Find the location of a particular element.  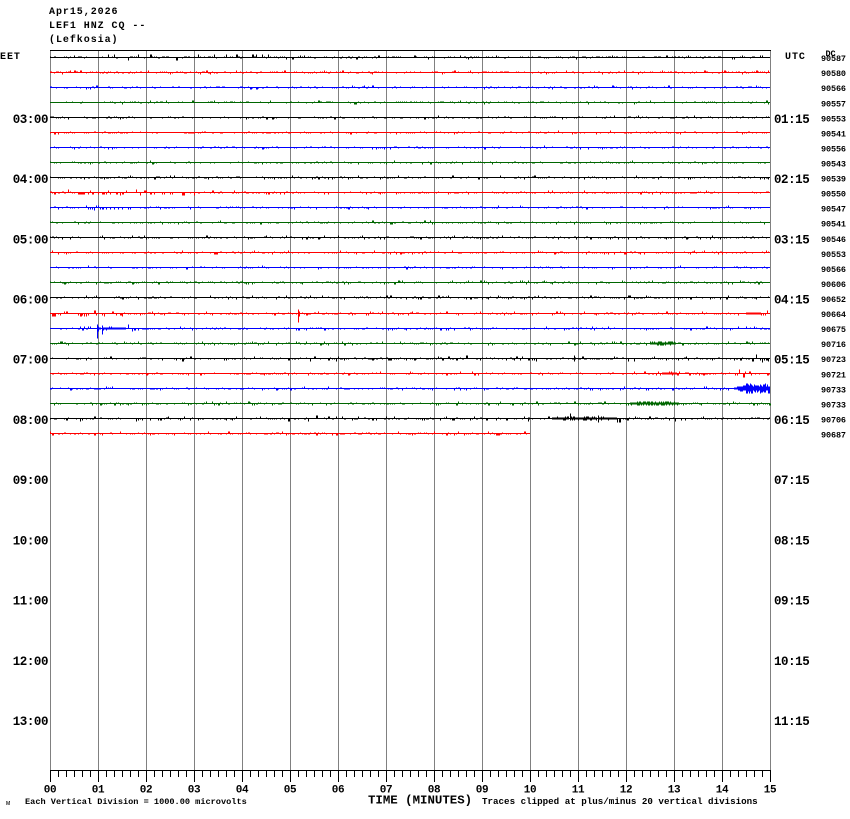

svg-text: 07:00 is located at coordinates (30, 361).